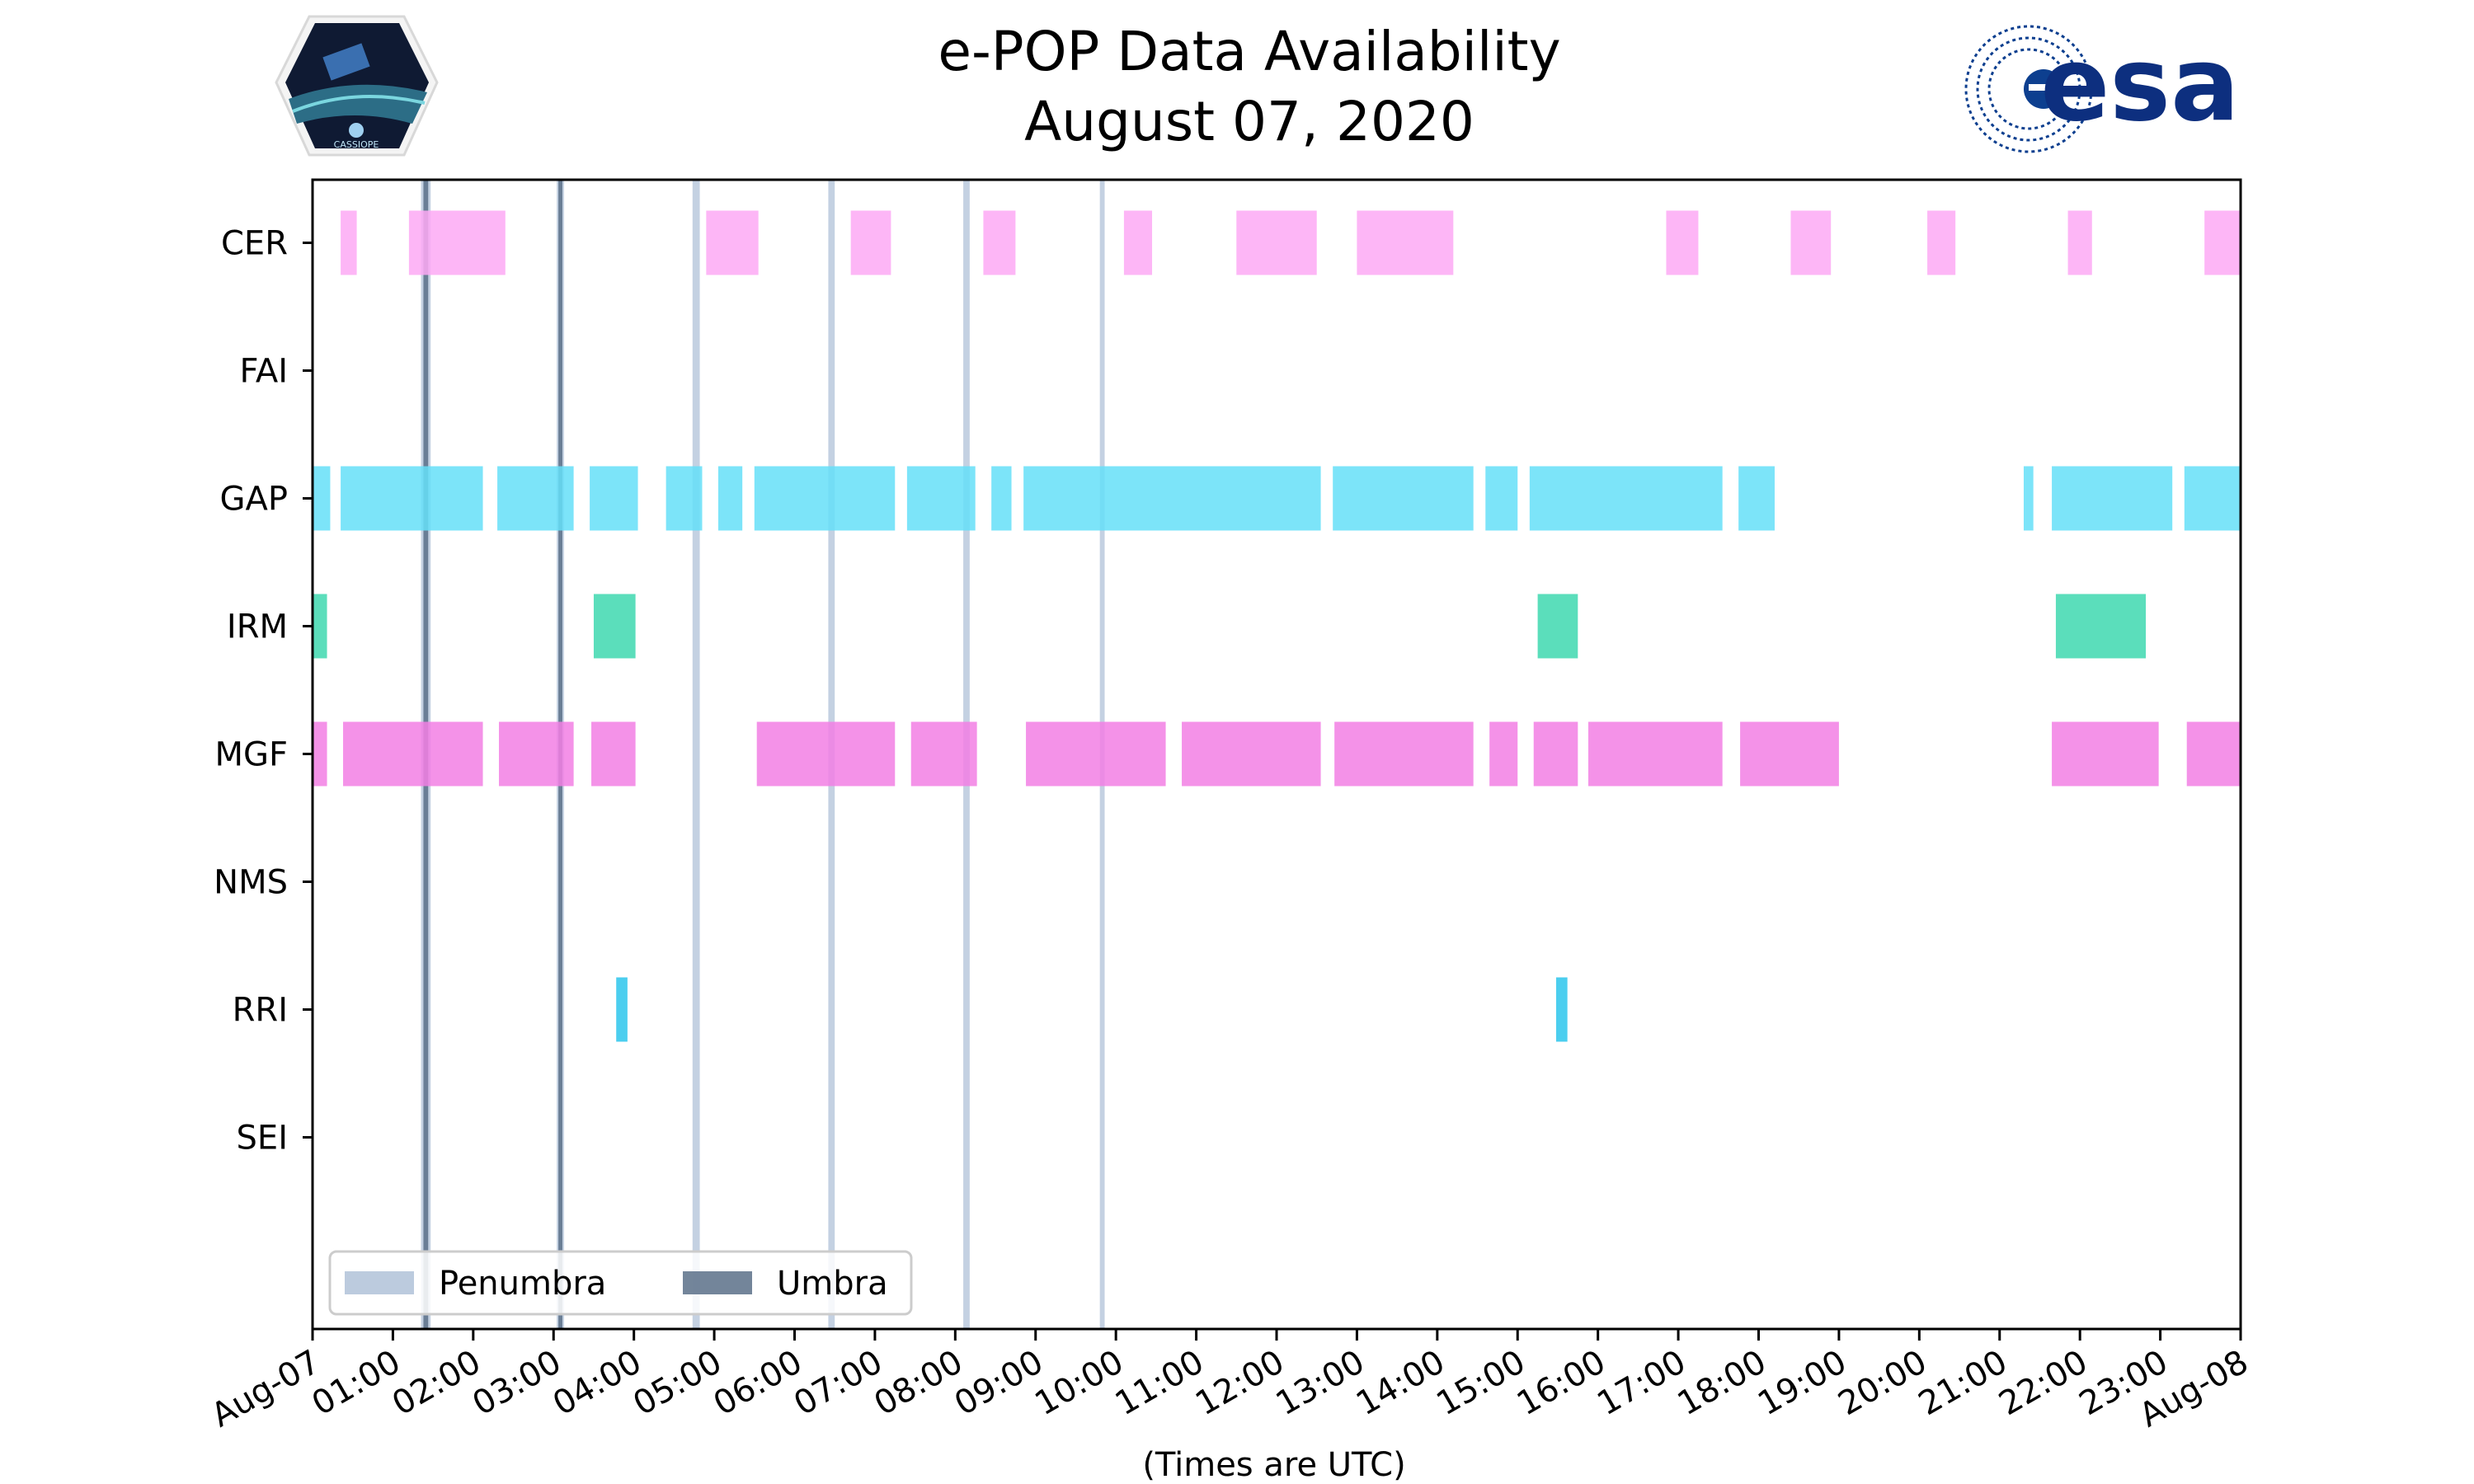  Describe the element at coordinates (254, 244) in the screenshot. I see `y-tick-label-cer: CER` at that location.